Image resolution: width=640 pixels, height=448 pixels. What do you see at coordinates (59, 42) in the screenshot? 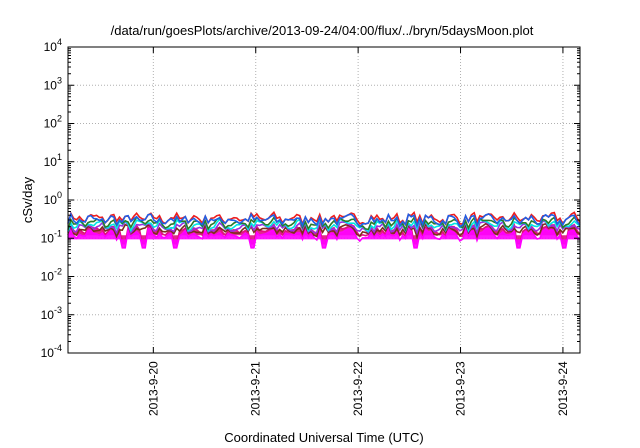
I see `y-tick-exponent: 4` at bounding box center [59, 42].